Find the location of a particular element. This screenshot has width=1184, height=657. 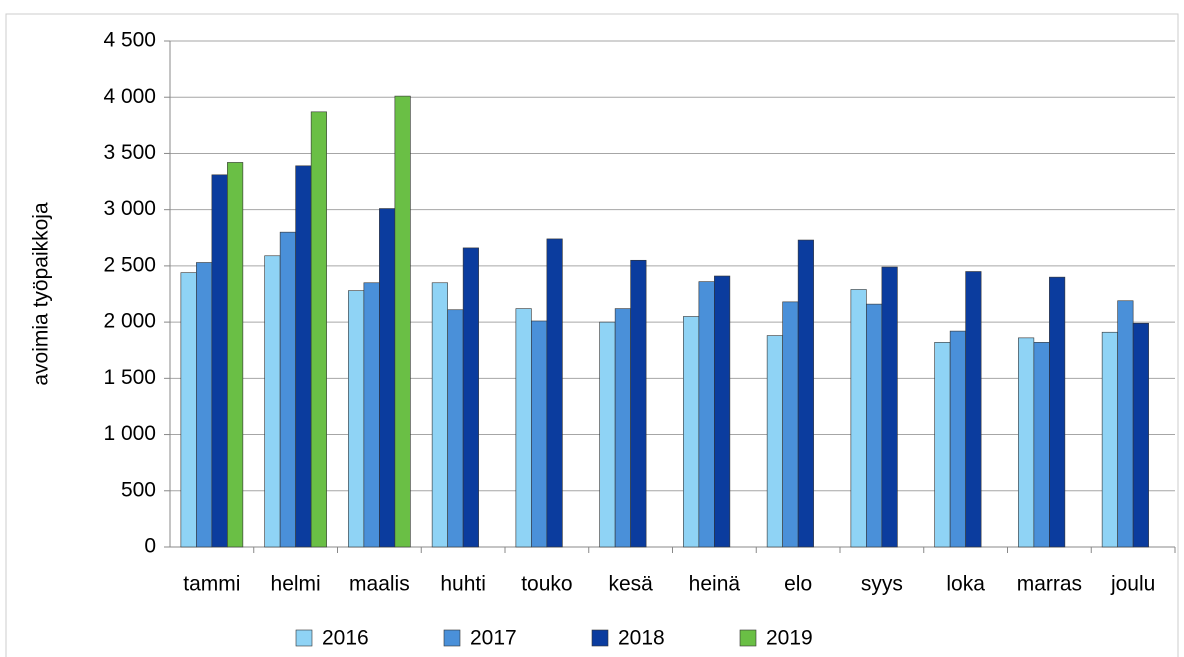

y-tick-label: 3 500 is located at coordinates (129, 152).